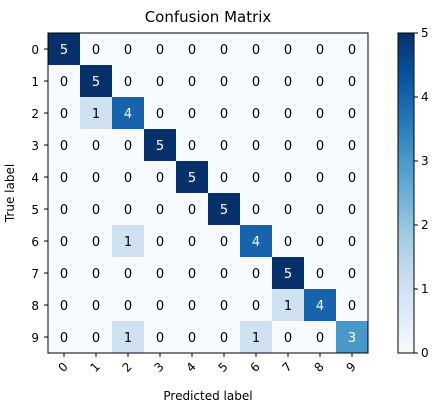  What do you see at coordinates (35, 274) in the screenshot?
I see `y-tick-label: 7` at bounding box center [35, 274].